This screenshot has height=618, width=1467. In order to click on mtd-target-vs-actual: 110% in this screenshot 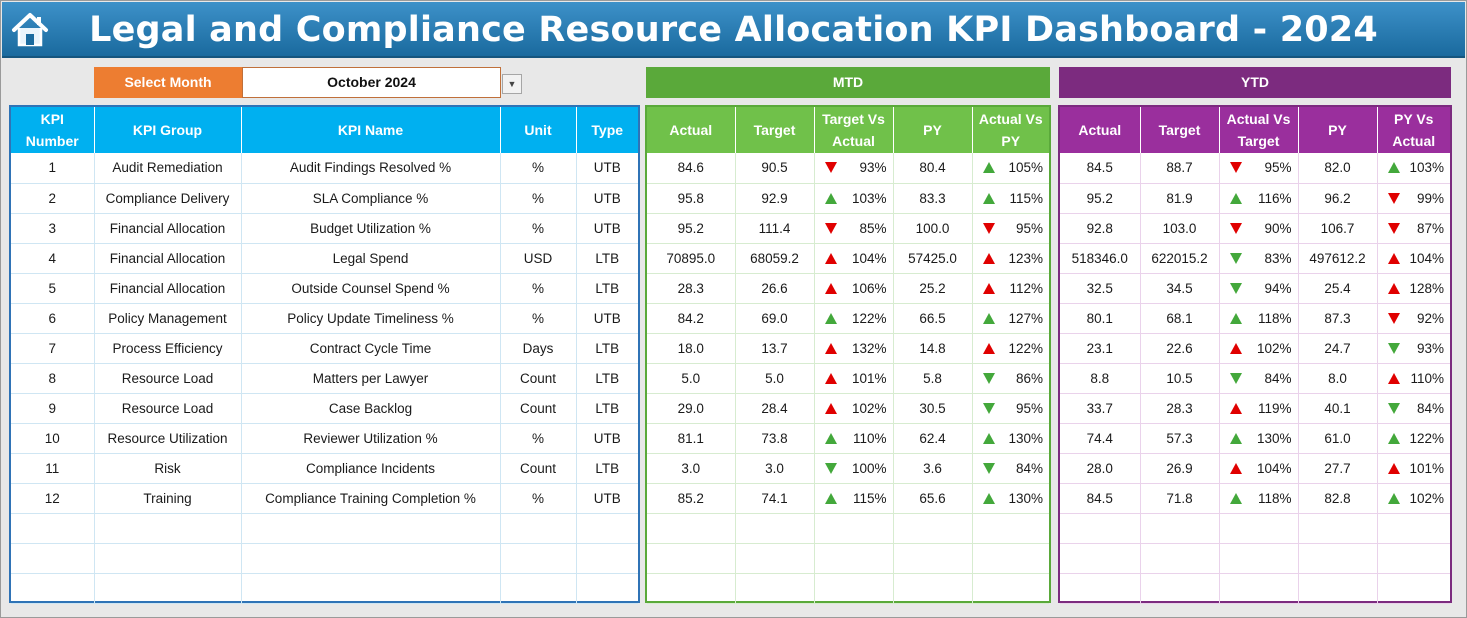, I will do `click(854, 438)`.